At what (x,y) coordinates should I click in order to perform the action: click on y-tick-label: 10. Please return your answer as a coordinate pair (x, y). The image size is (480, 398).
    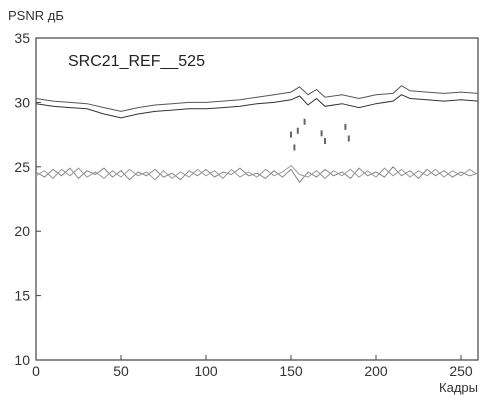
    Looking at the image, I should click on (22, 360).